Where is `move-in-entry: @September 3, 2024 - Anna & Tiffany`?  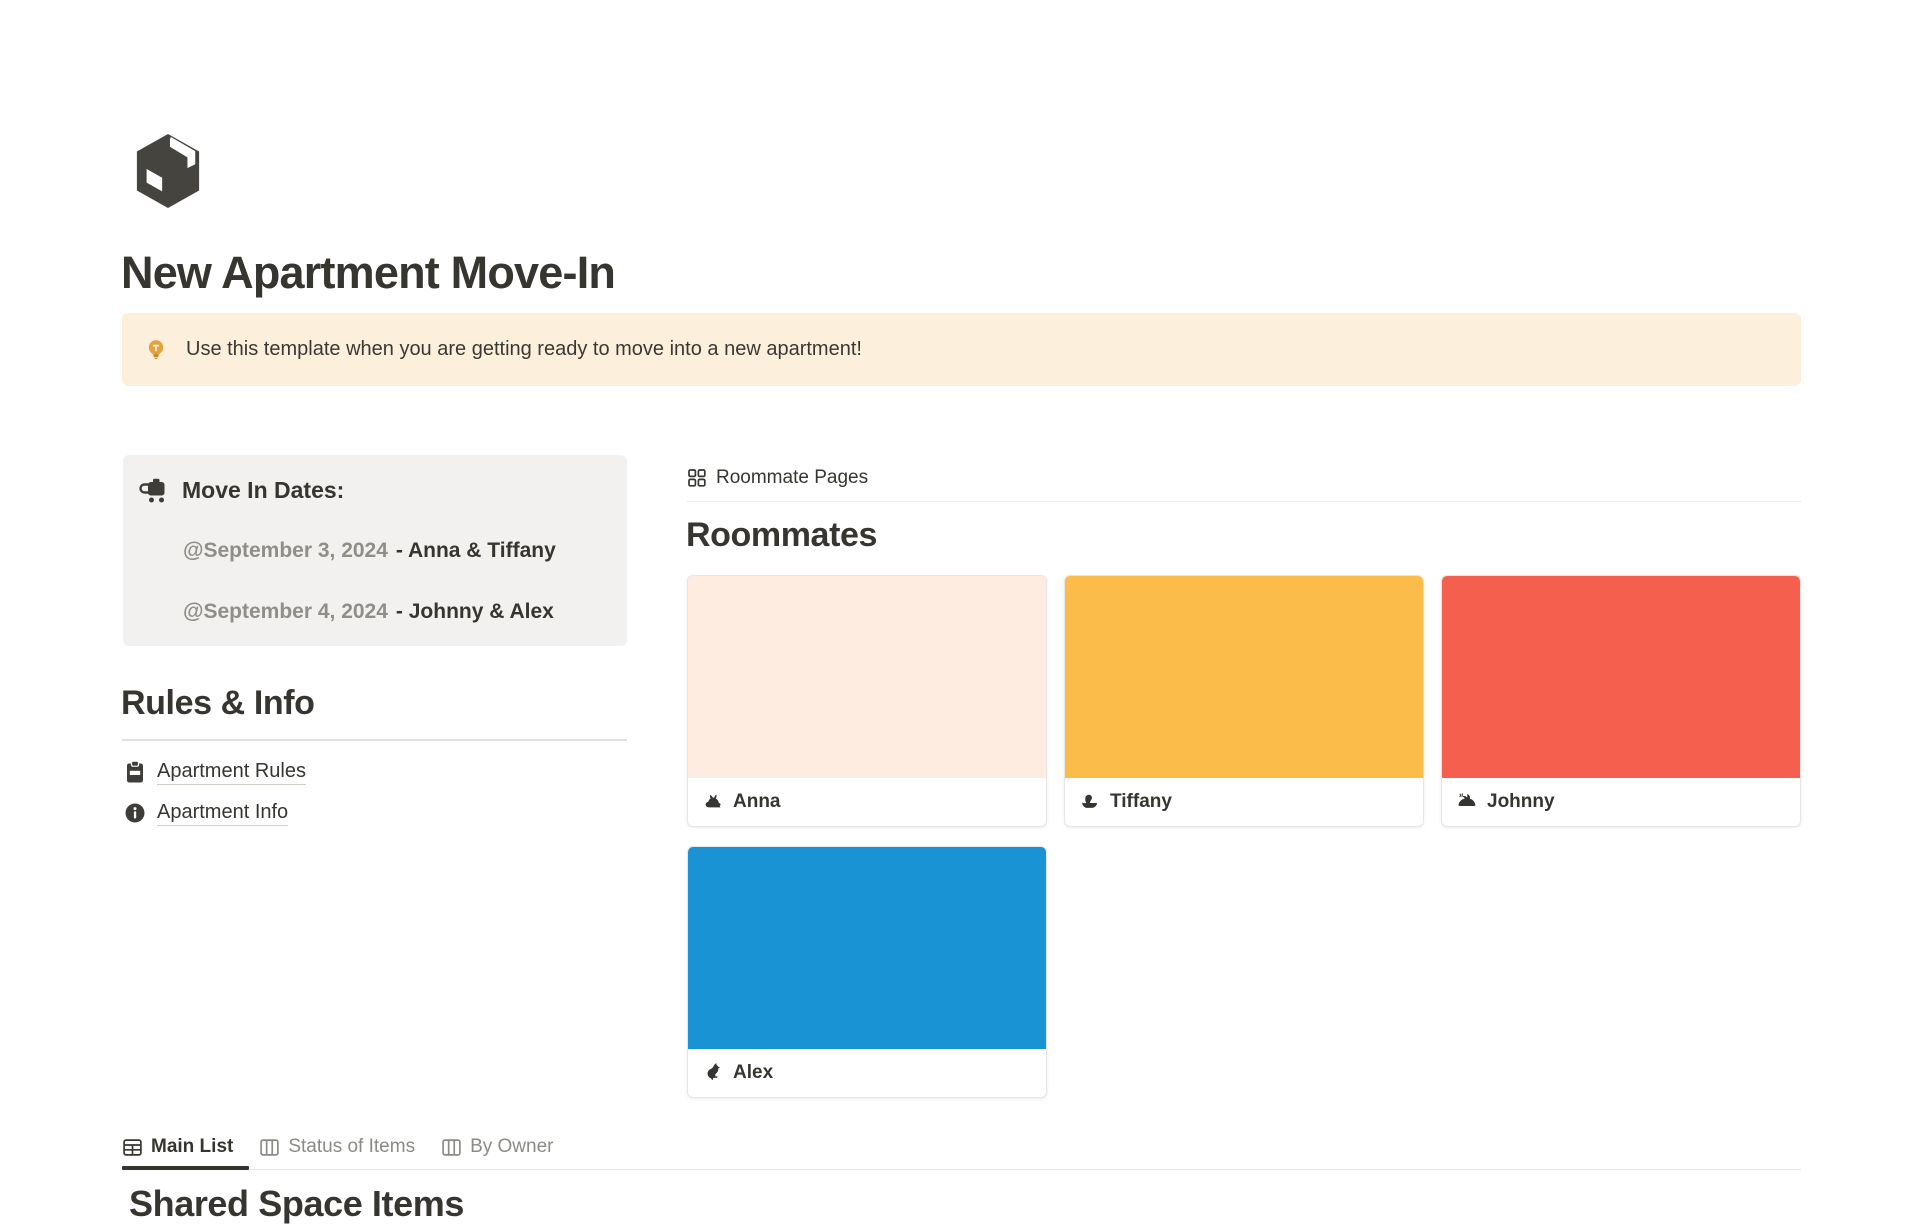
move-in-entry: @September 3, 2024 - Anna & Tiffany is located at coordinates (369, 551).